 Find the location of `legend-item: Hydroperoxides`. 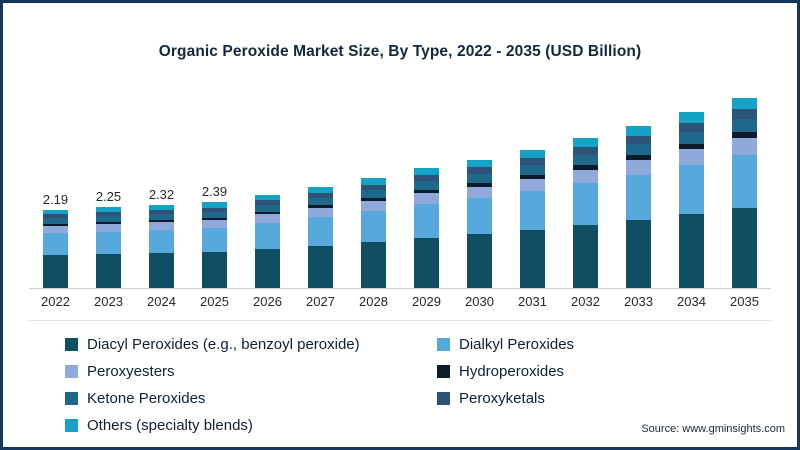

legend-item: Hydroperoxides is located at coordinates (505, 371).